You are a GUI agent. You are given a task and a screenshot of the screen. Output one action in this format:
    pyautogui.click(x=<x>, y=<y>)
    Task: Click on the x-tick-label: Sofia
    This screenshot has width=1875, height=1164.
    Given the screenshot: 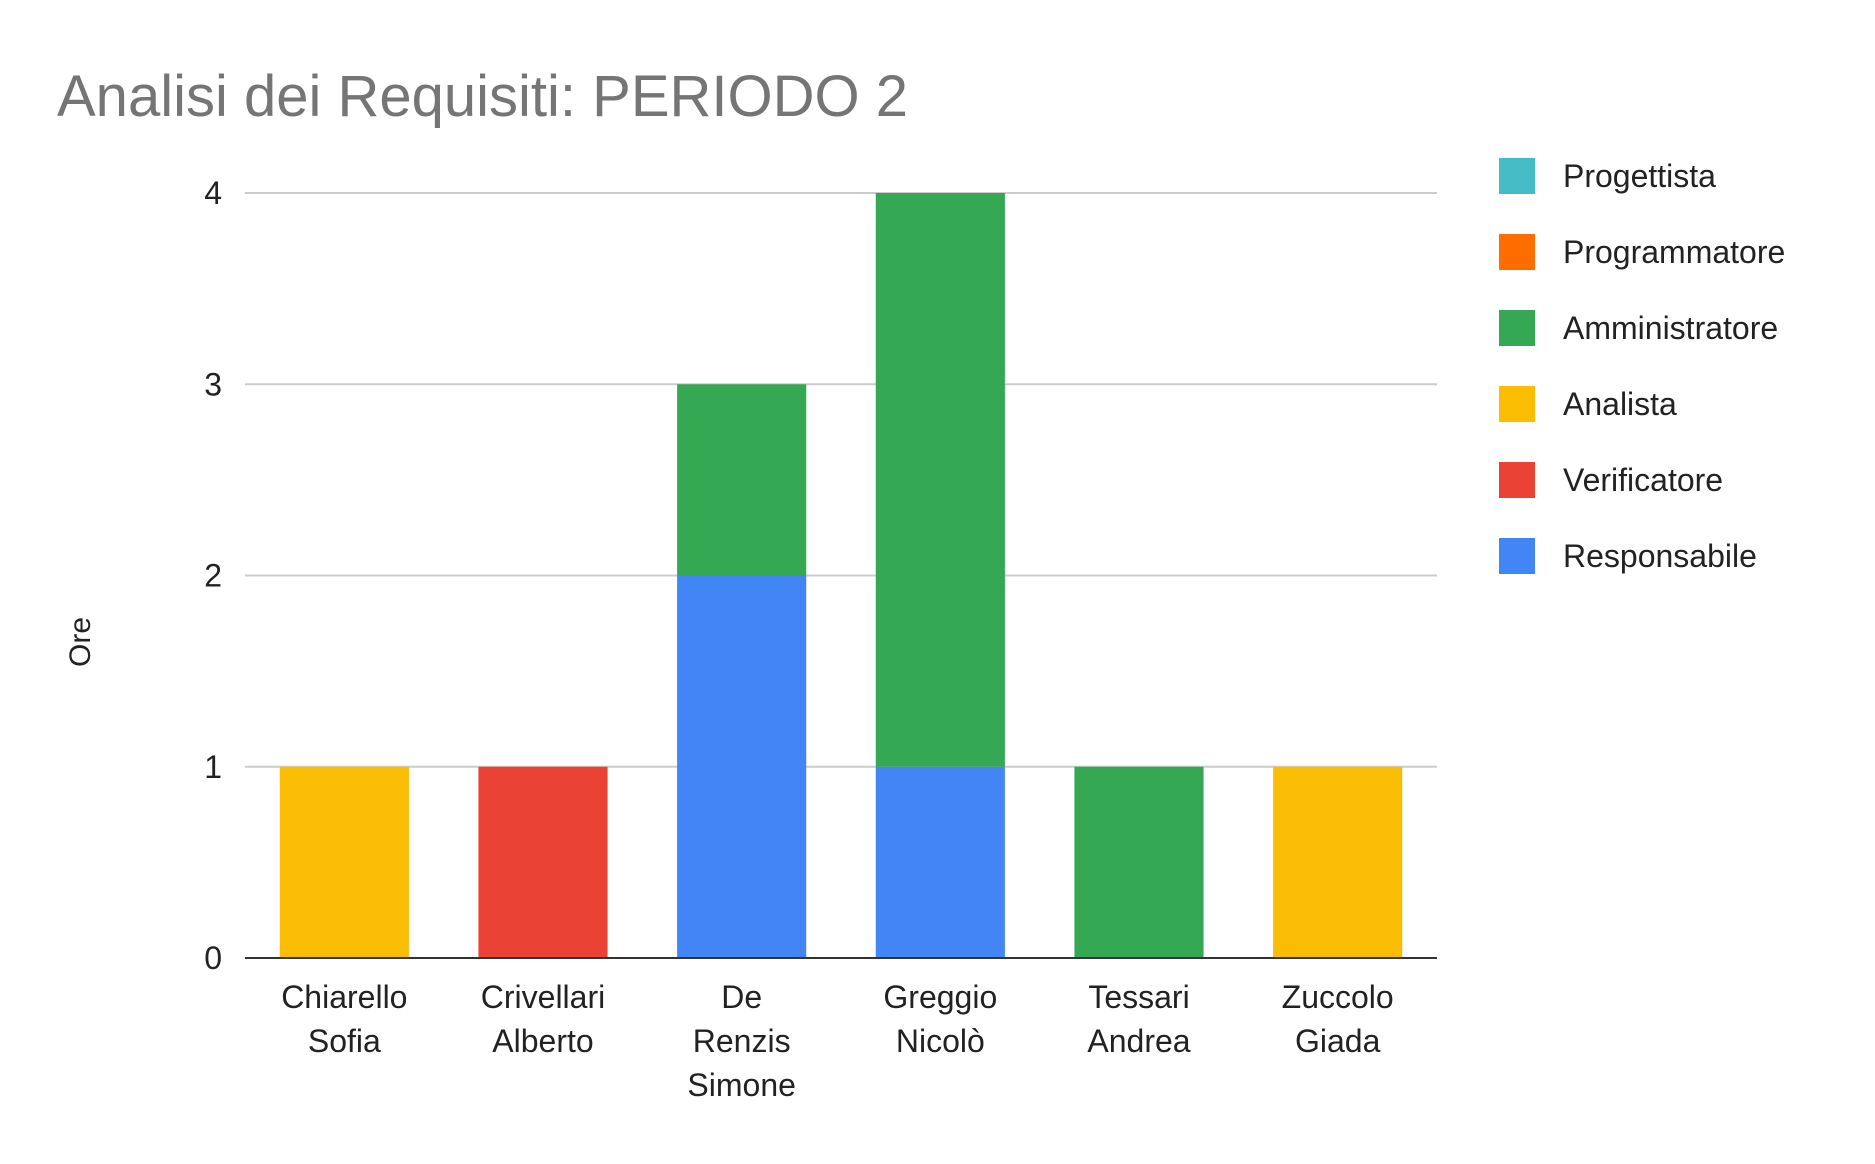 What is the action you would take?
    pyautogui.click(x=344, y=1041)
    